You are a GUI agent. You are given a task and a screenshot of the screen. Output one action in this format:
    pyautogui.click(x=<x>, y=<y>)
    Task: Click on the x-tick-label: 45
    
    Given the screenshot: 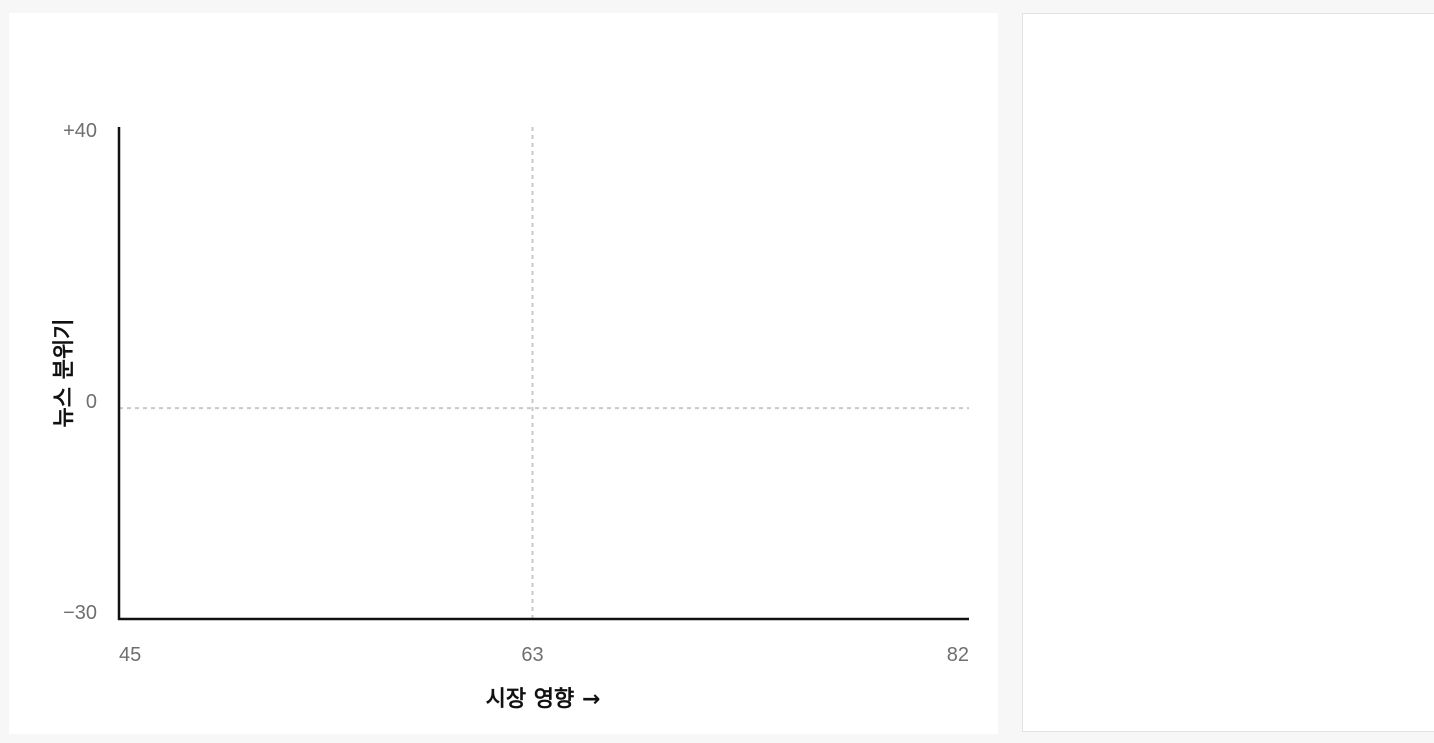 What is the action you would take?
    pyautogui.click(x=130, y=655)
    